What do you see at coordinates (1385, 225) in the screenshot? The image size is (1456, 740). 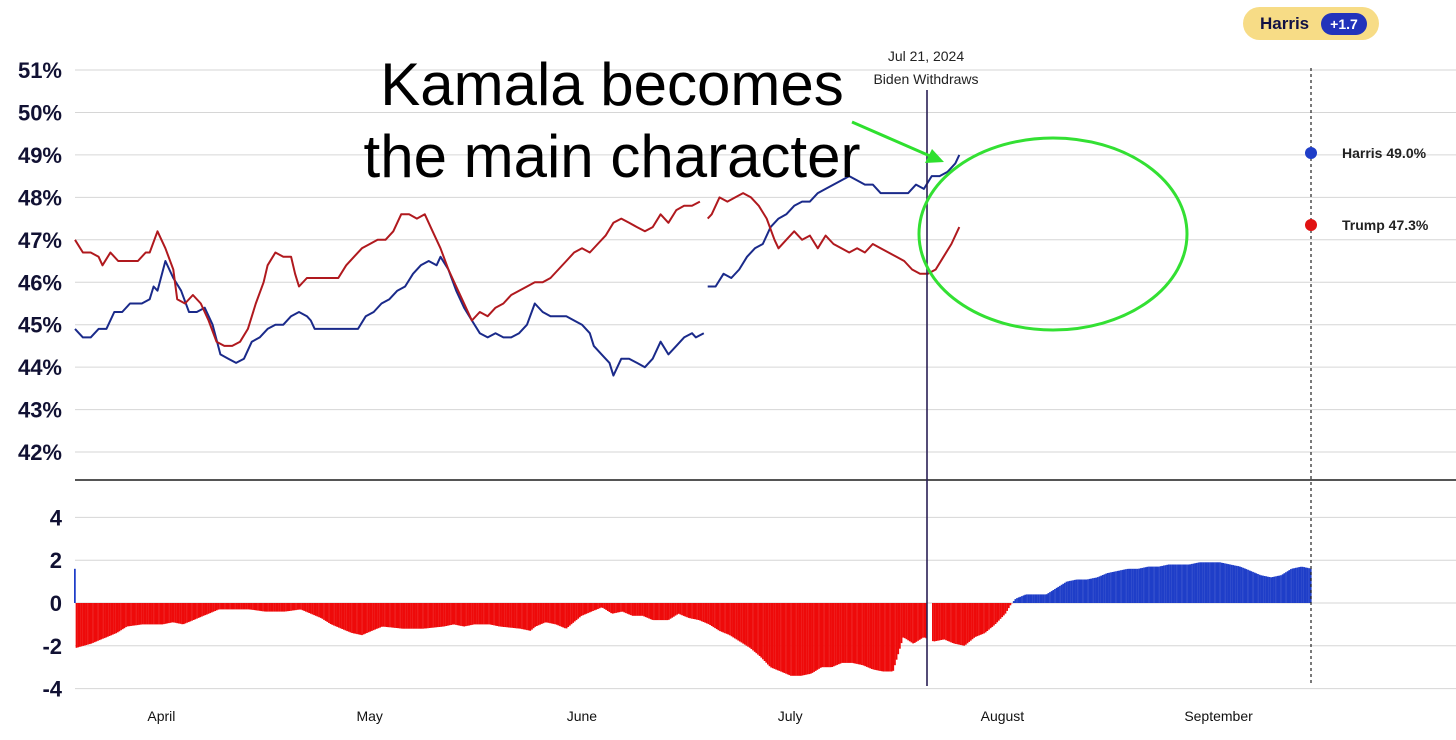 I see `trump-end-label: Trump 47.3%` at bounding box center [1385, 225].